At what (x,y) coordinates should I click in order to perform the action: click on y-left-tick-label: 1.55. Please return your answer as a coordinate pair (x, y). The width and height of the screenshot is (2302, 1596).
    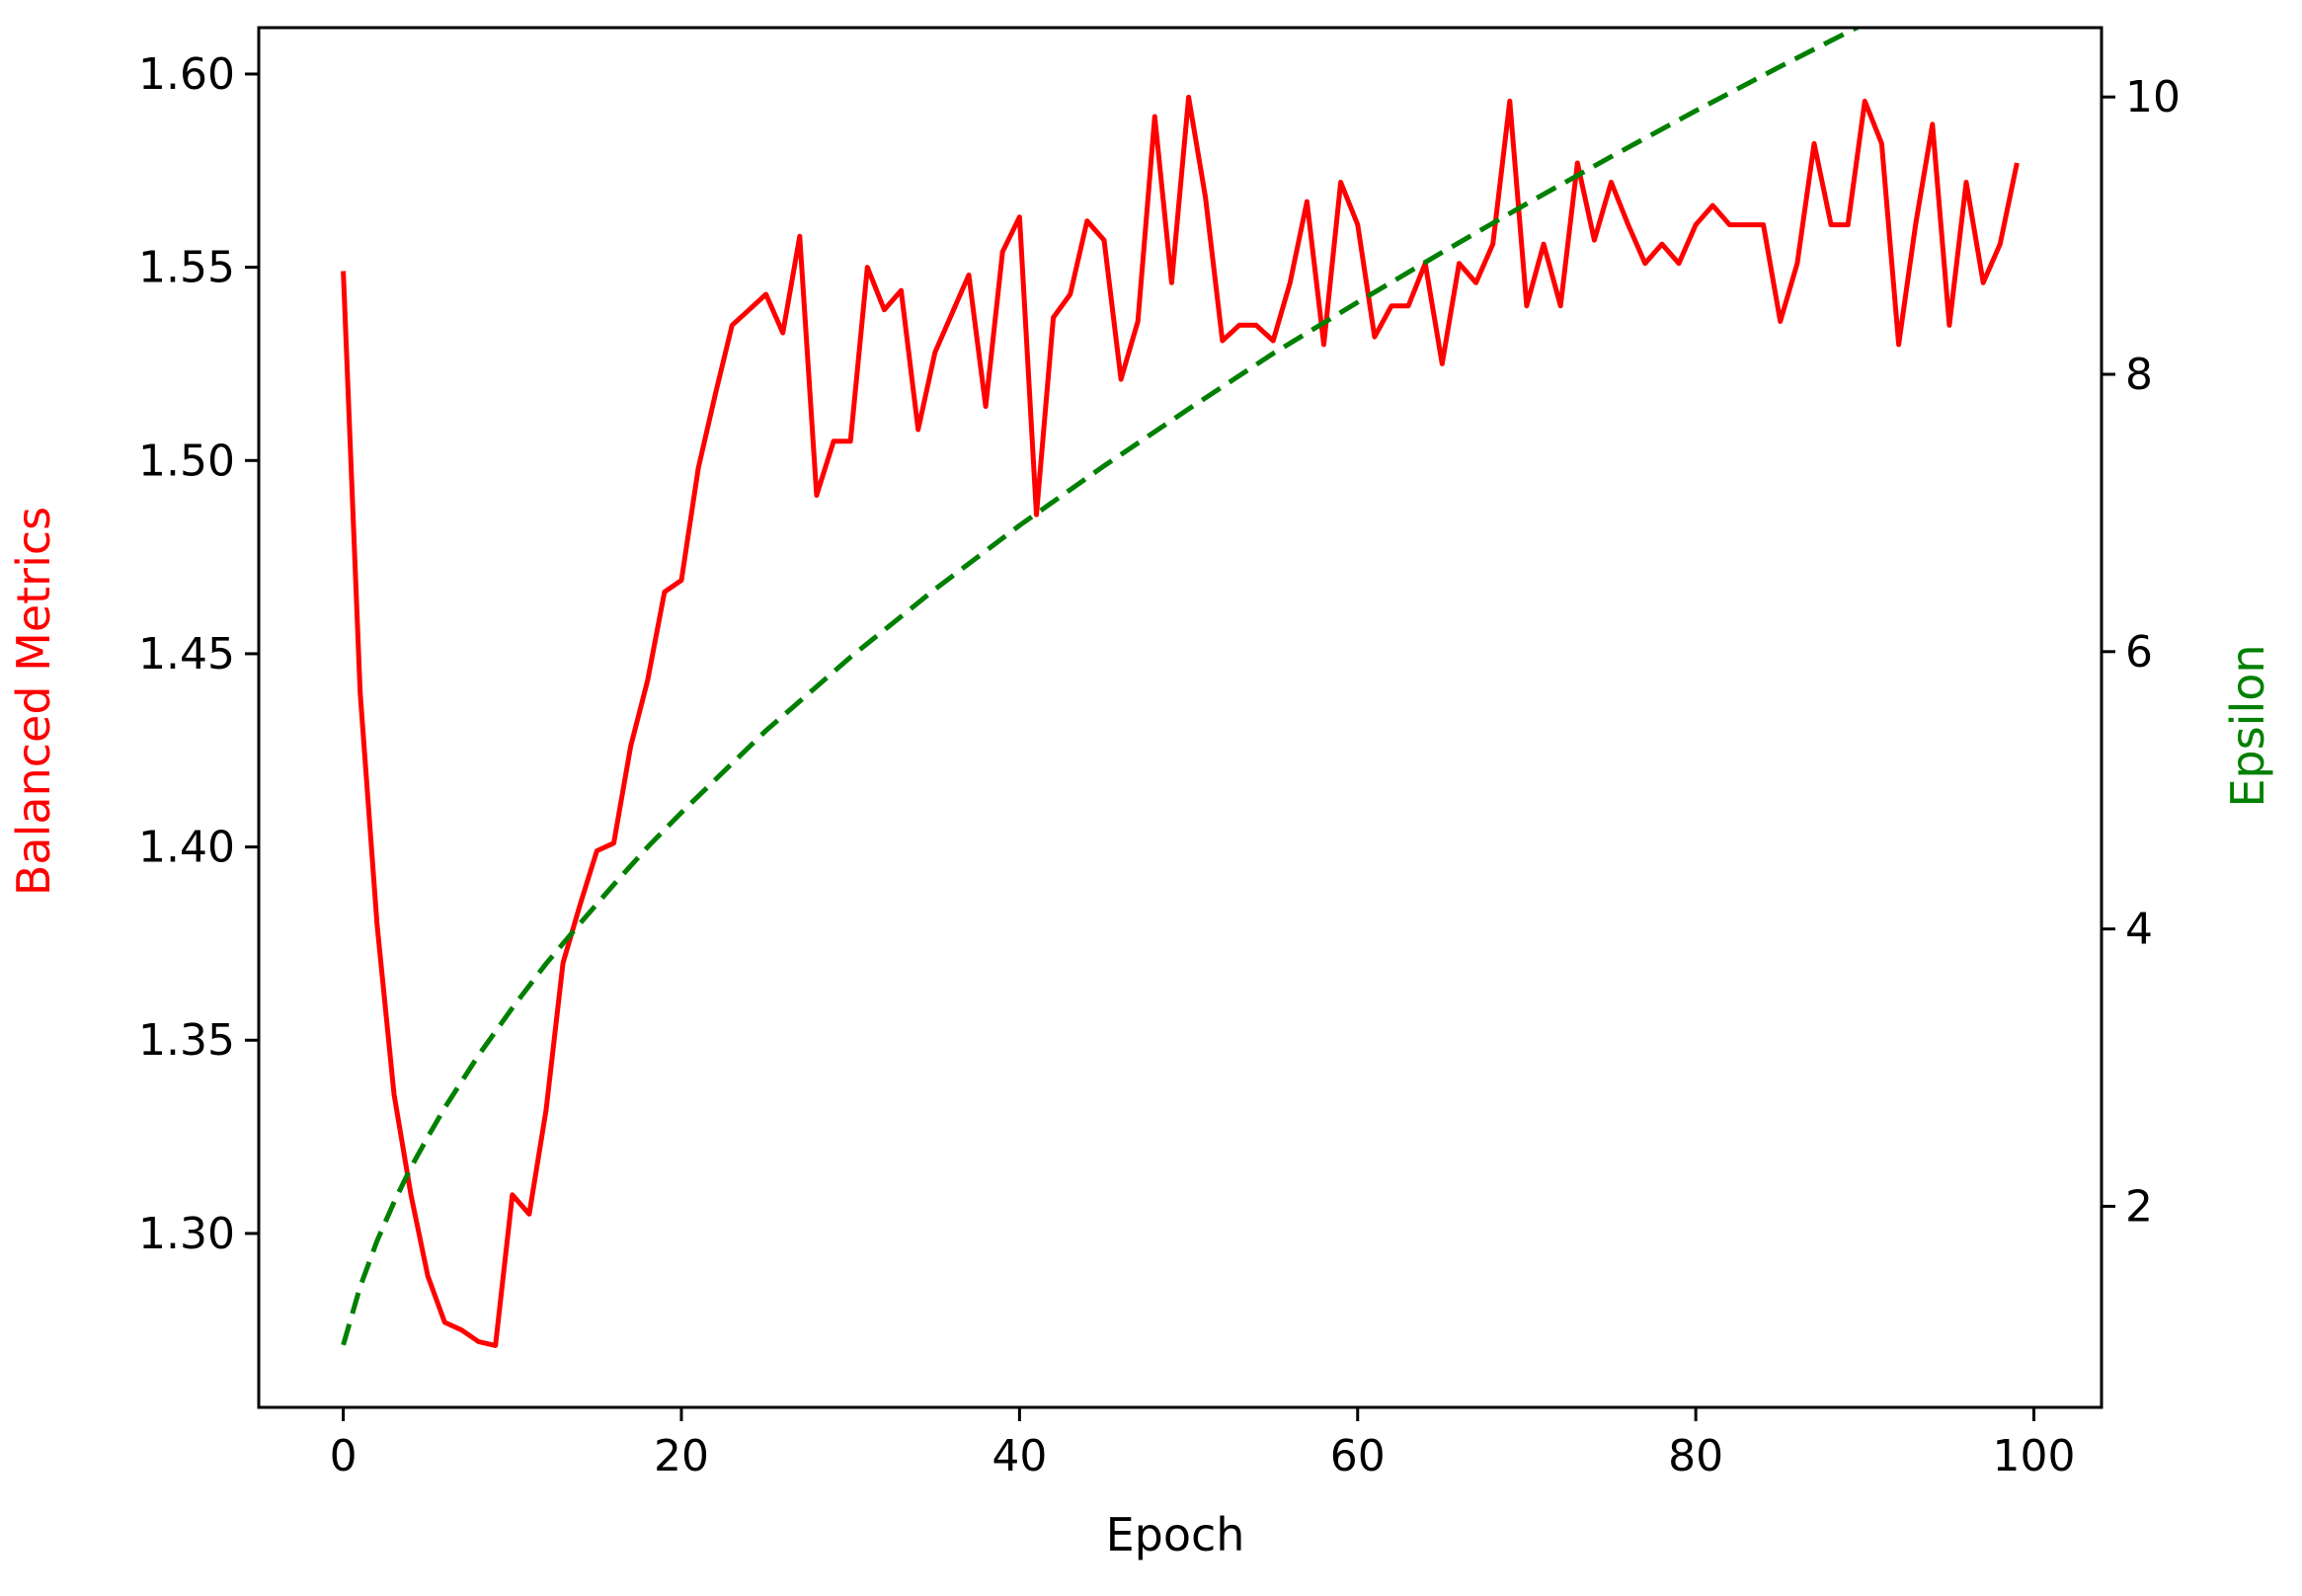
    Looking at the image, I should click on (186, 268).